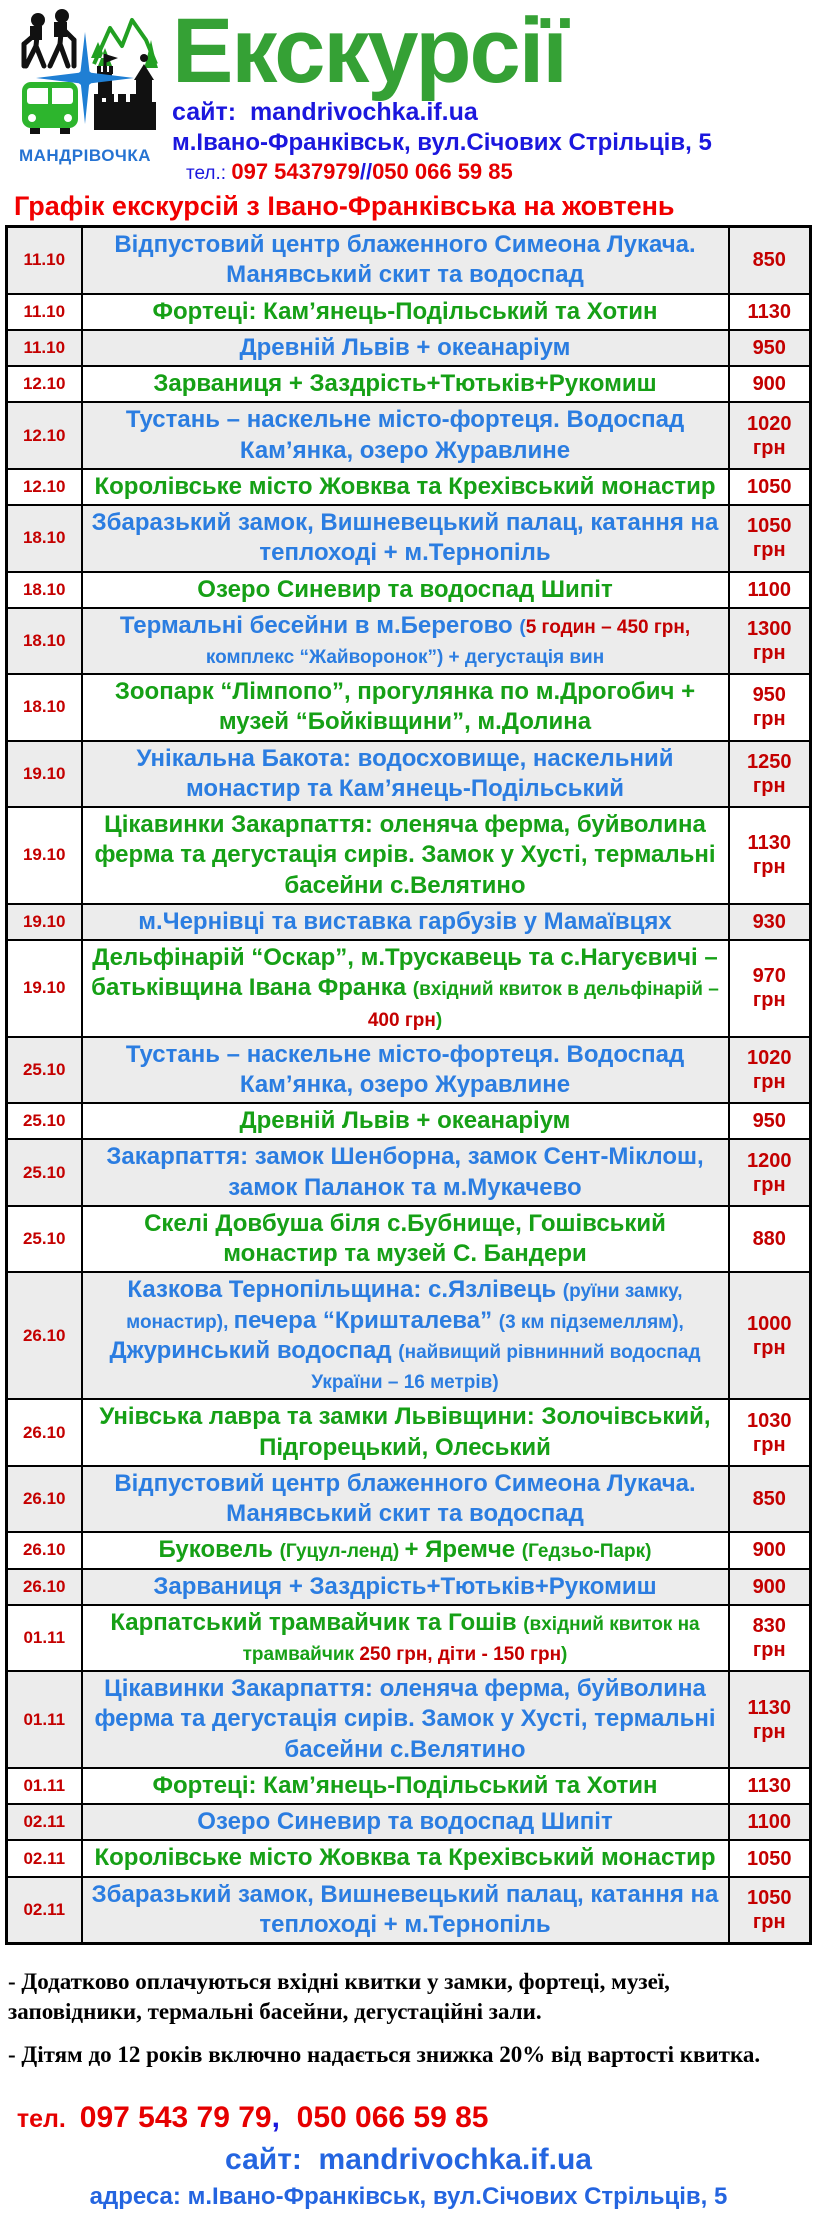  I want to click on tour-text-segment: (вхідний квиток в дельфінарій –, so click(565, 990).